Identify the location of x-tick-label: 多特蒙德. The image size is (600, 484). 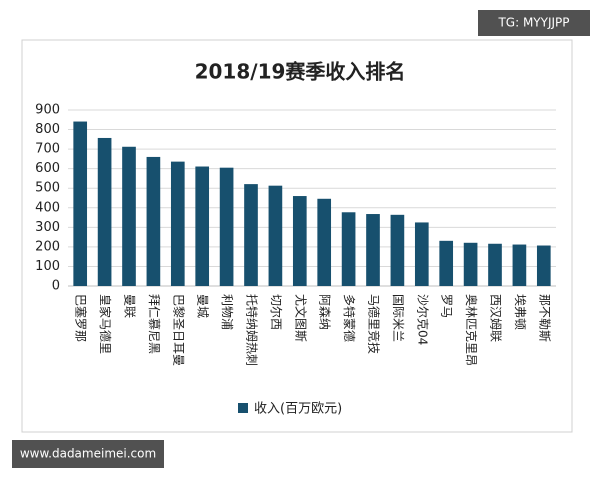
(349, 318).